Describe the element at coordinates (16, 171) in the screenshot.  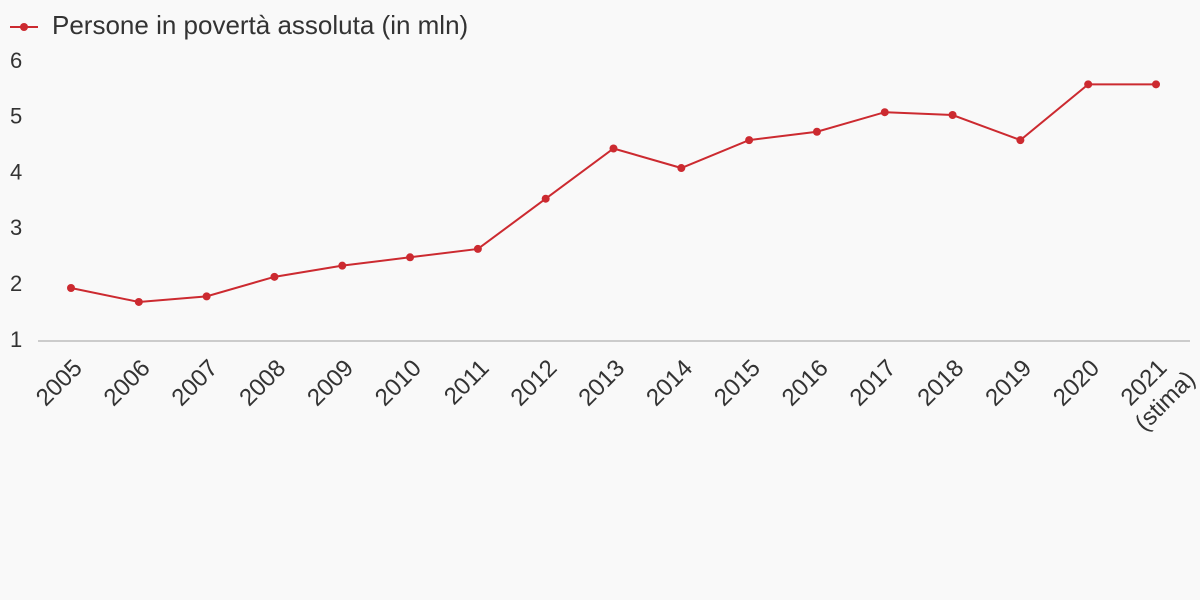
I see `y-tick-label: 4` at that location.